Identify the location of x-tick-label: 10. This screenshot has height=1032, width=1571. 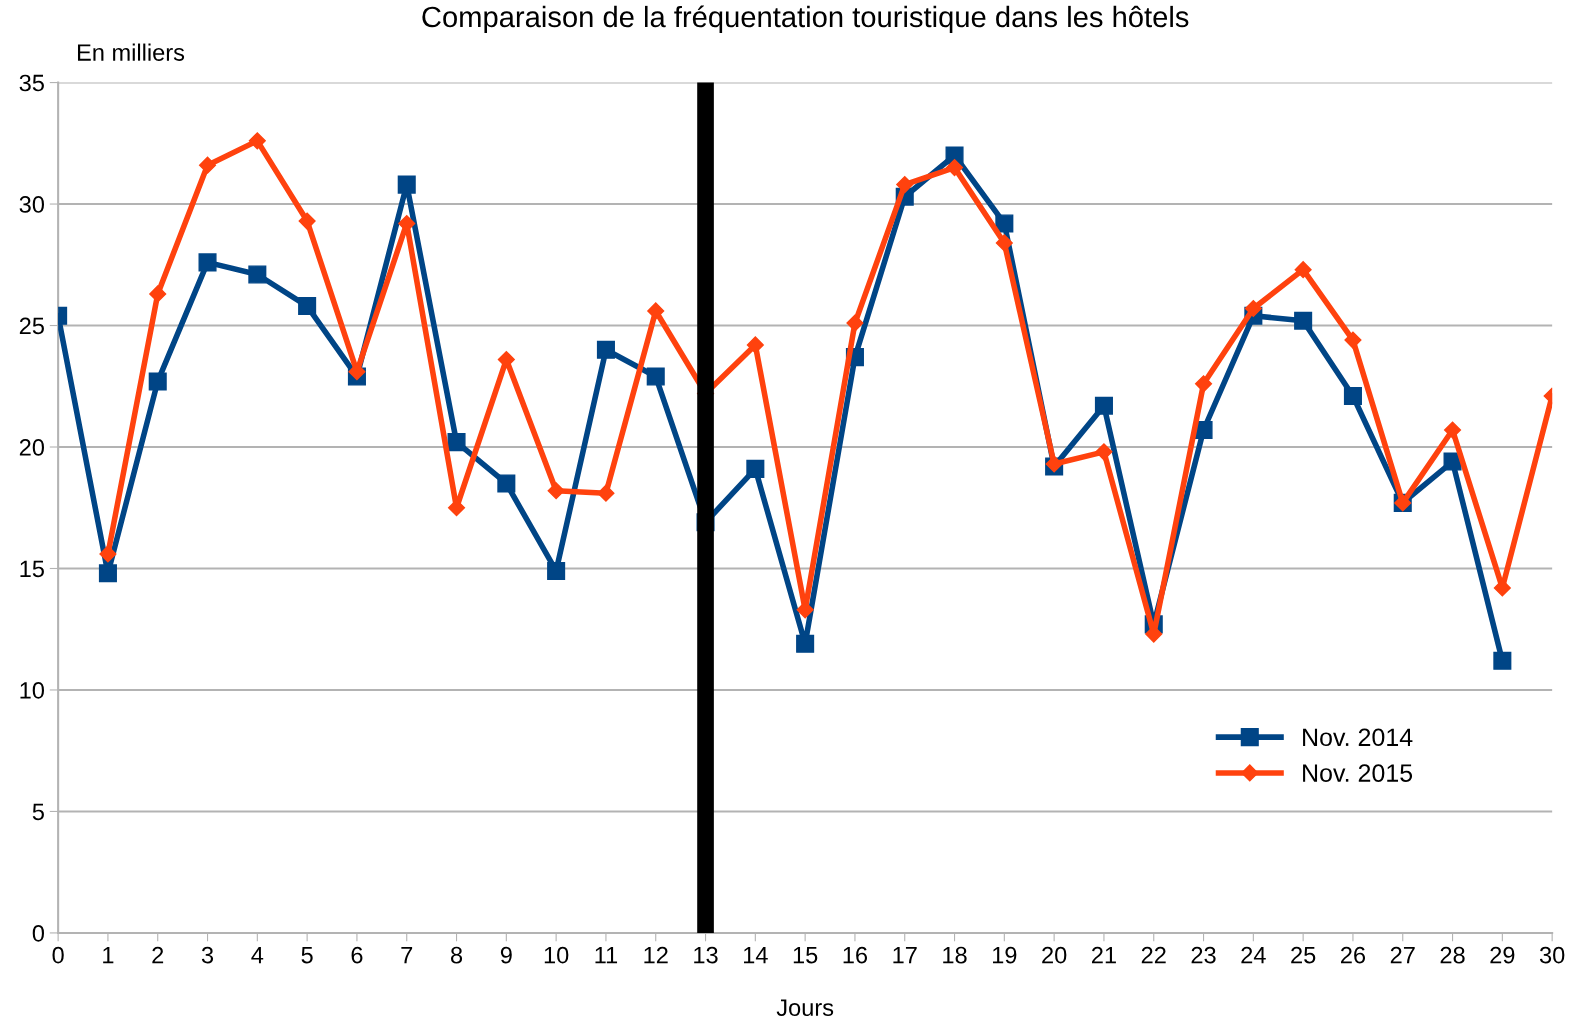
(556, 955).